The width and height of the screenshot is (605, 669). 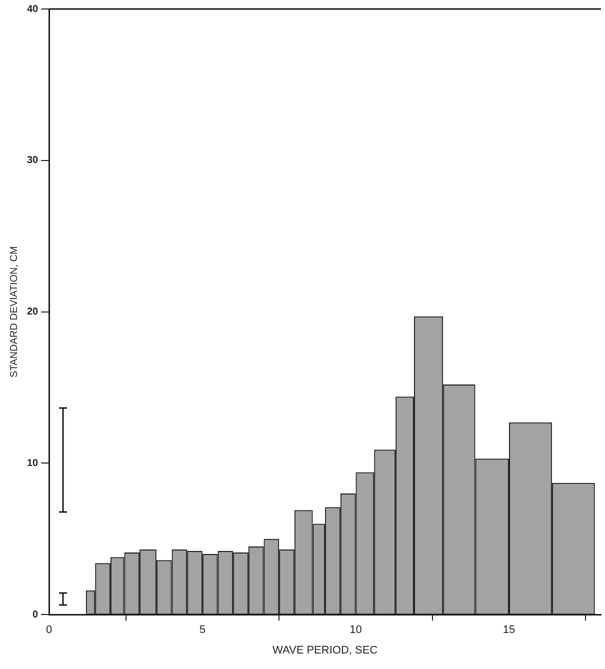 I want to click on y-tick-label: 0, so click(x=35, y=614).